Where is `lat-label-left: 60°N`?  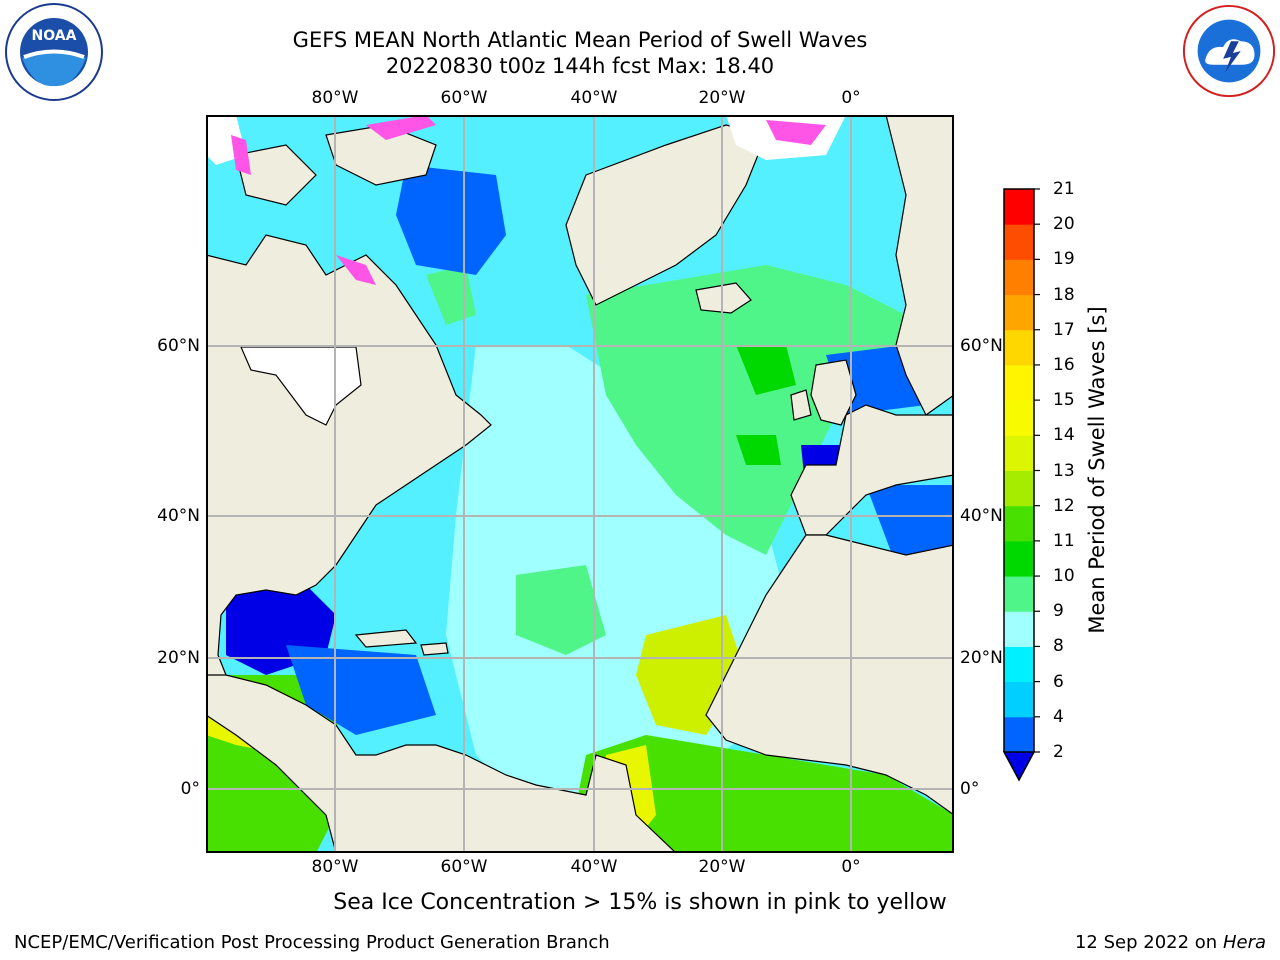
lat-label-left: 60°N is located at coordinates (178, 346).